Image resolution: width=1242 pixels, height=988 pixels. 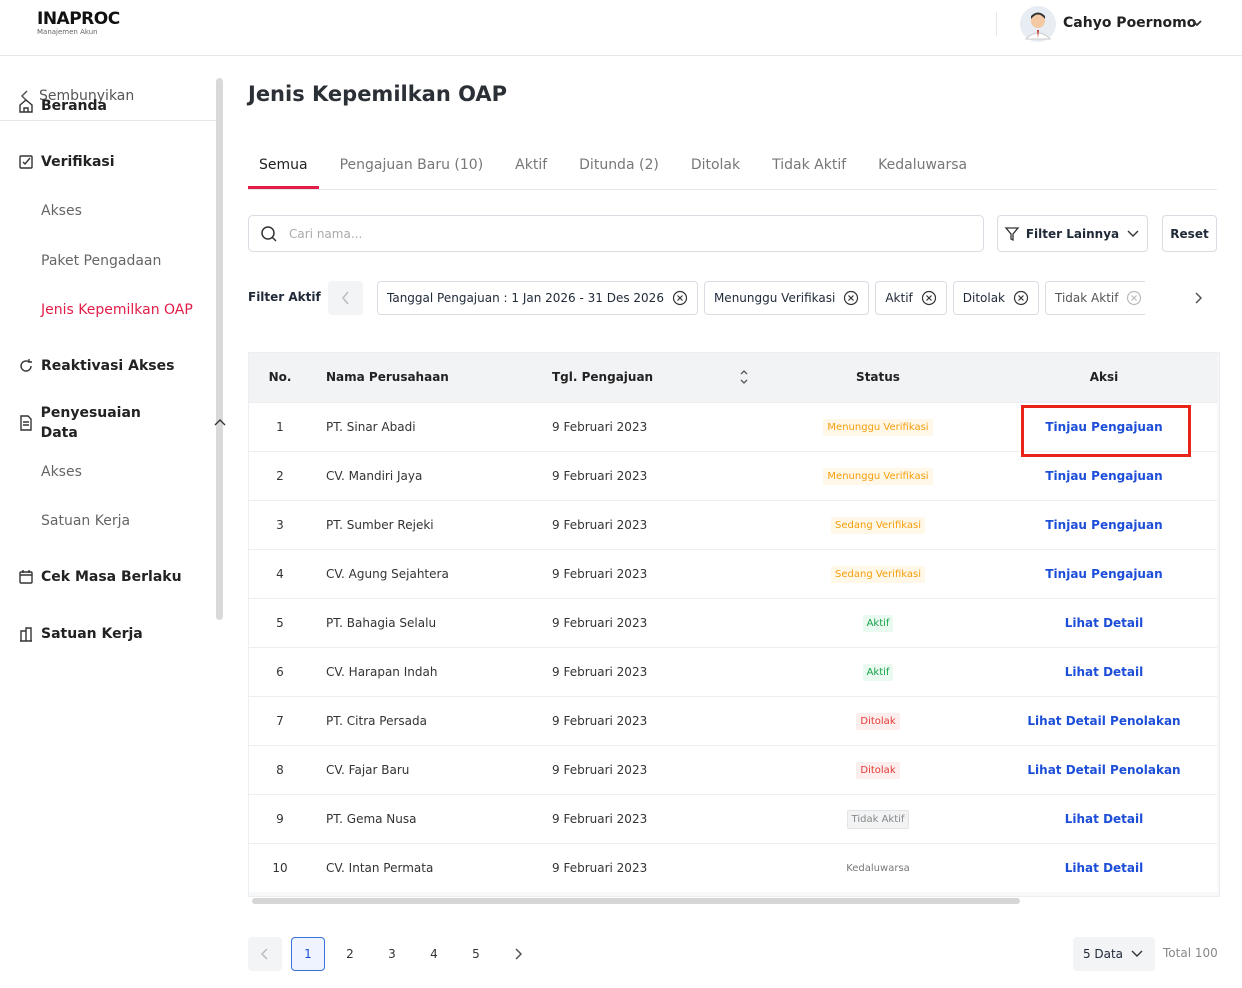 What do you see at coordinates (90, 423) in the screenshot?
I see `menu-label: Penyesuaian Data` at bounding box center [90, 423].